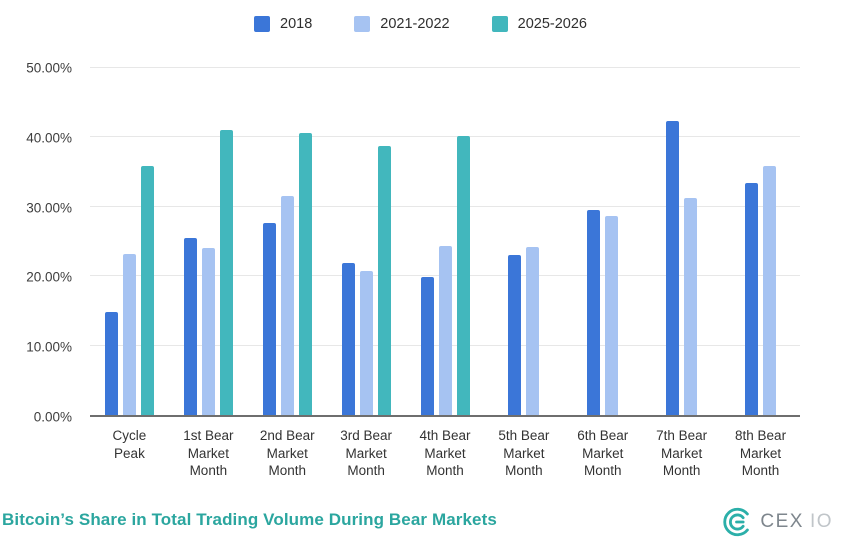  I want to click on legend-item: 2021-2022, so click(402, 24).